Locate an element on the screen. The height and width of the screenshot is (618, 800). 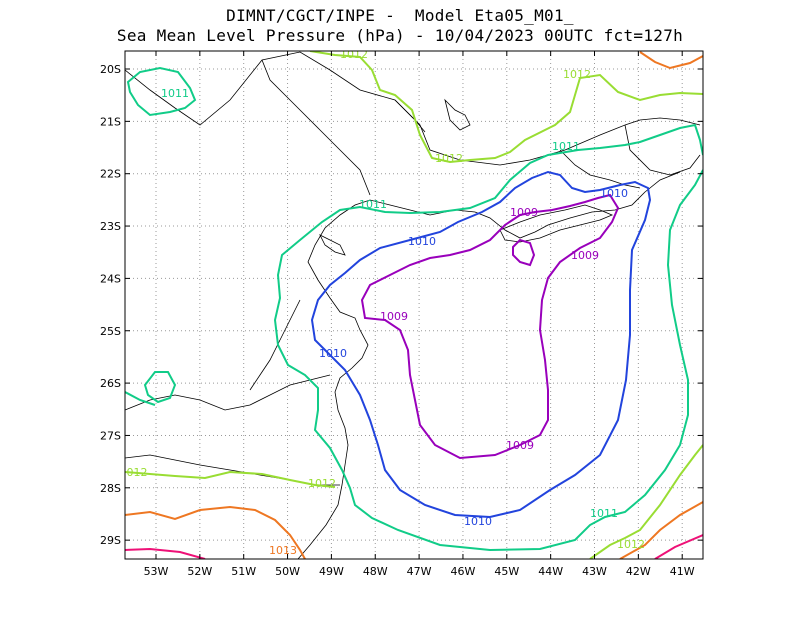
lon-tick-label: 45W is located at coordinates (506, 571).